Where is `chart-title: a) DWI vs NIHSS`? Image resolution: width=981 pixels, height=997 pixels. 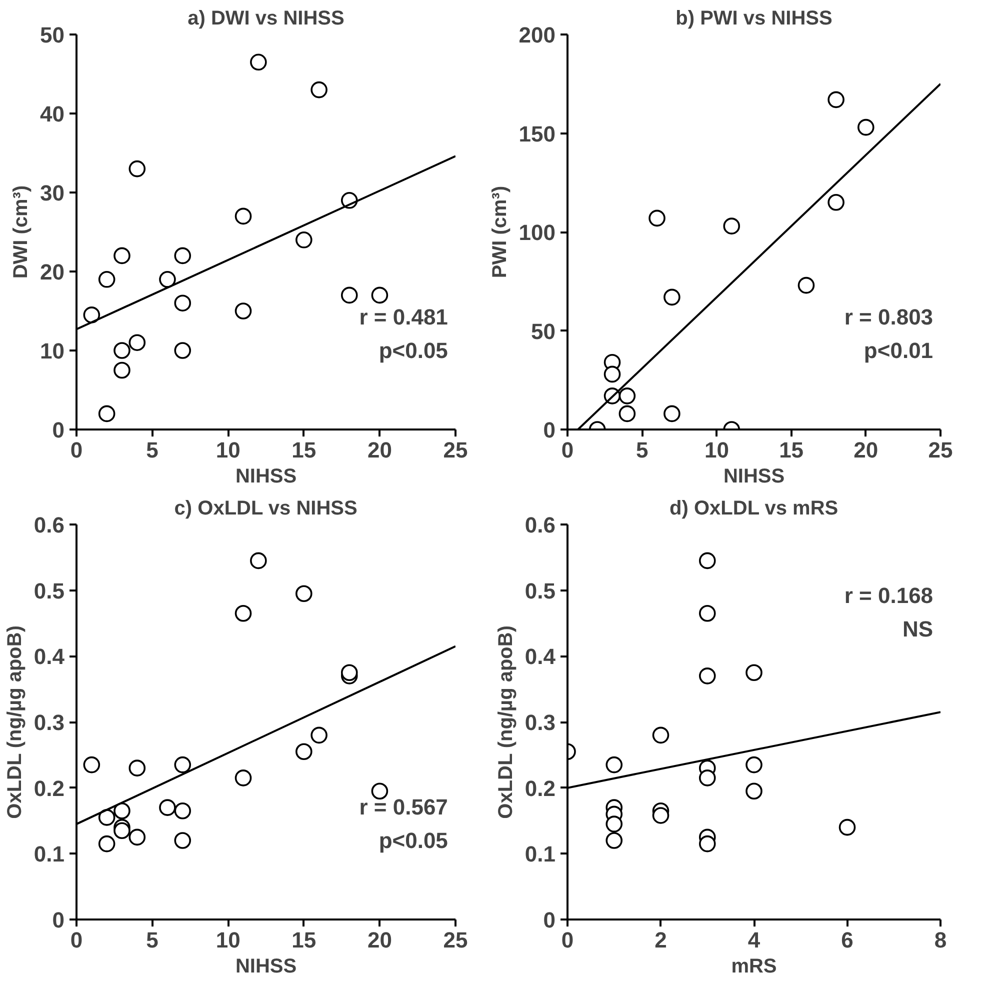 chart-title: a) DWI vs NIHSS is located at coordinates (266, 19).